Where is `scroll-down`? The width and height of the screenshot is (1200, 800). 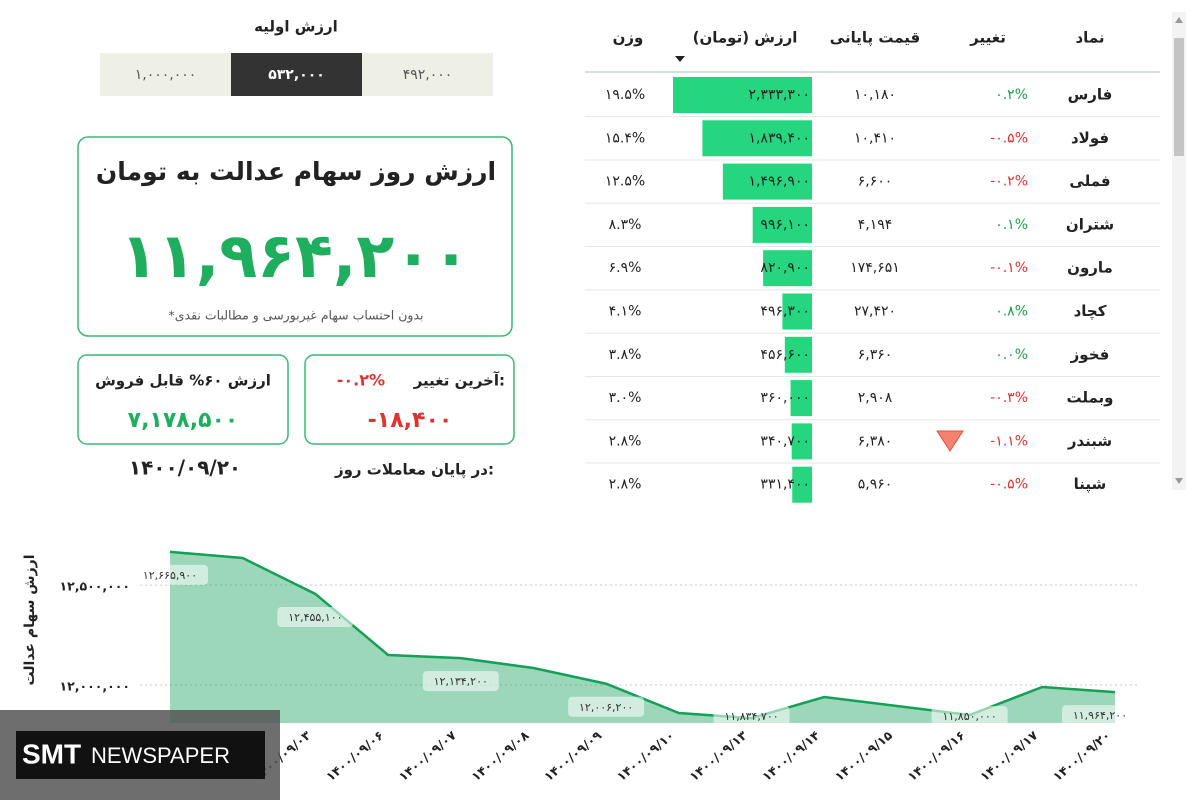
scroll-down is located at coordinates (1179, 481).